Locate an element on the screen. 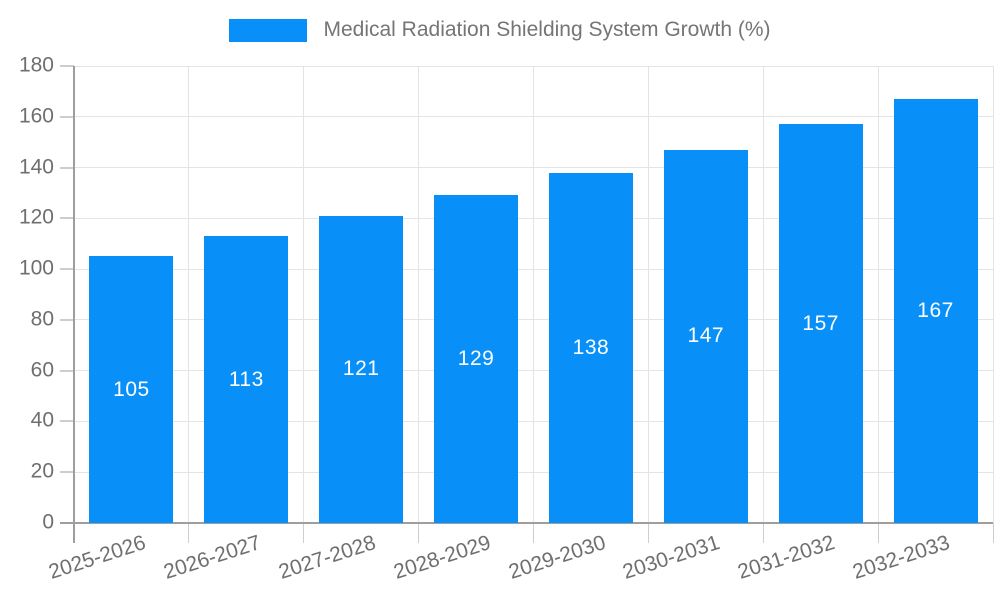 The image size is (1000, 600). bar-value-label: 129 is located at coordinates (476, 359).